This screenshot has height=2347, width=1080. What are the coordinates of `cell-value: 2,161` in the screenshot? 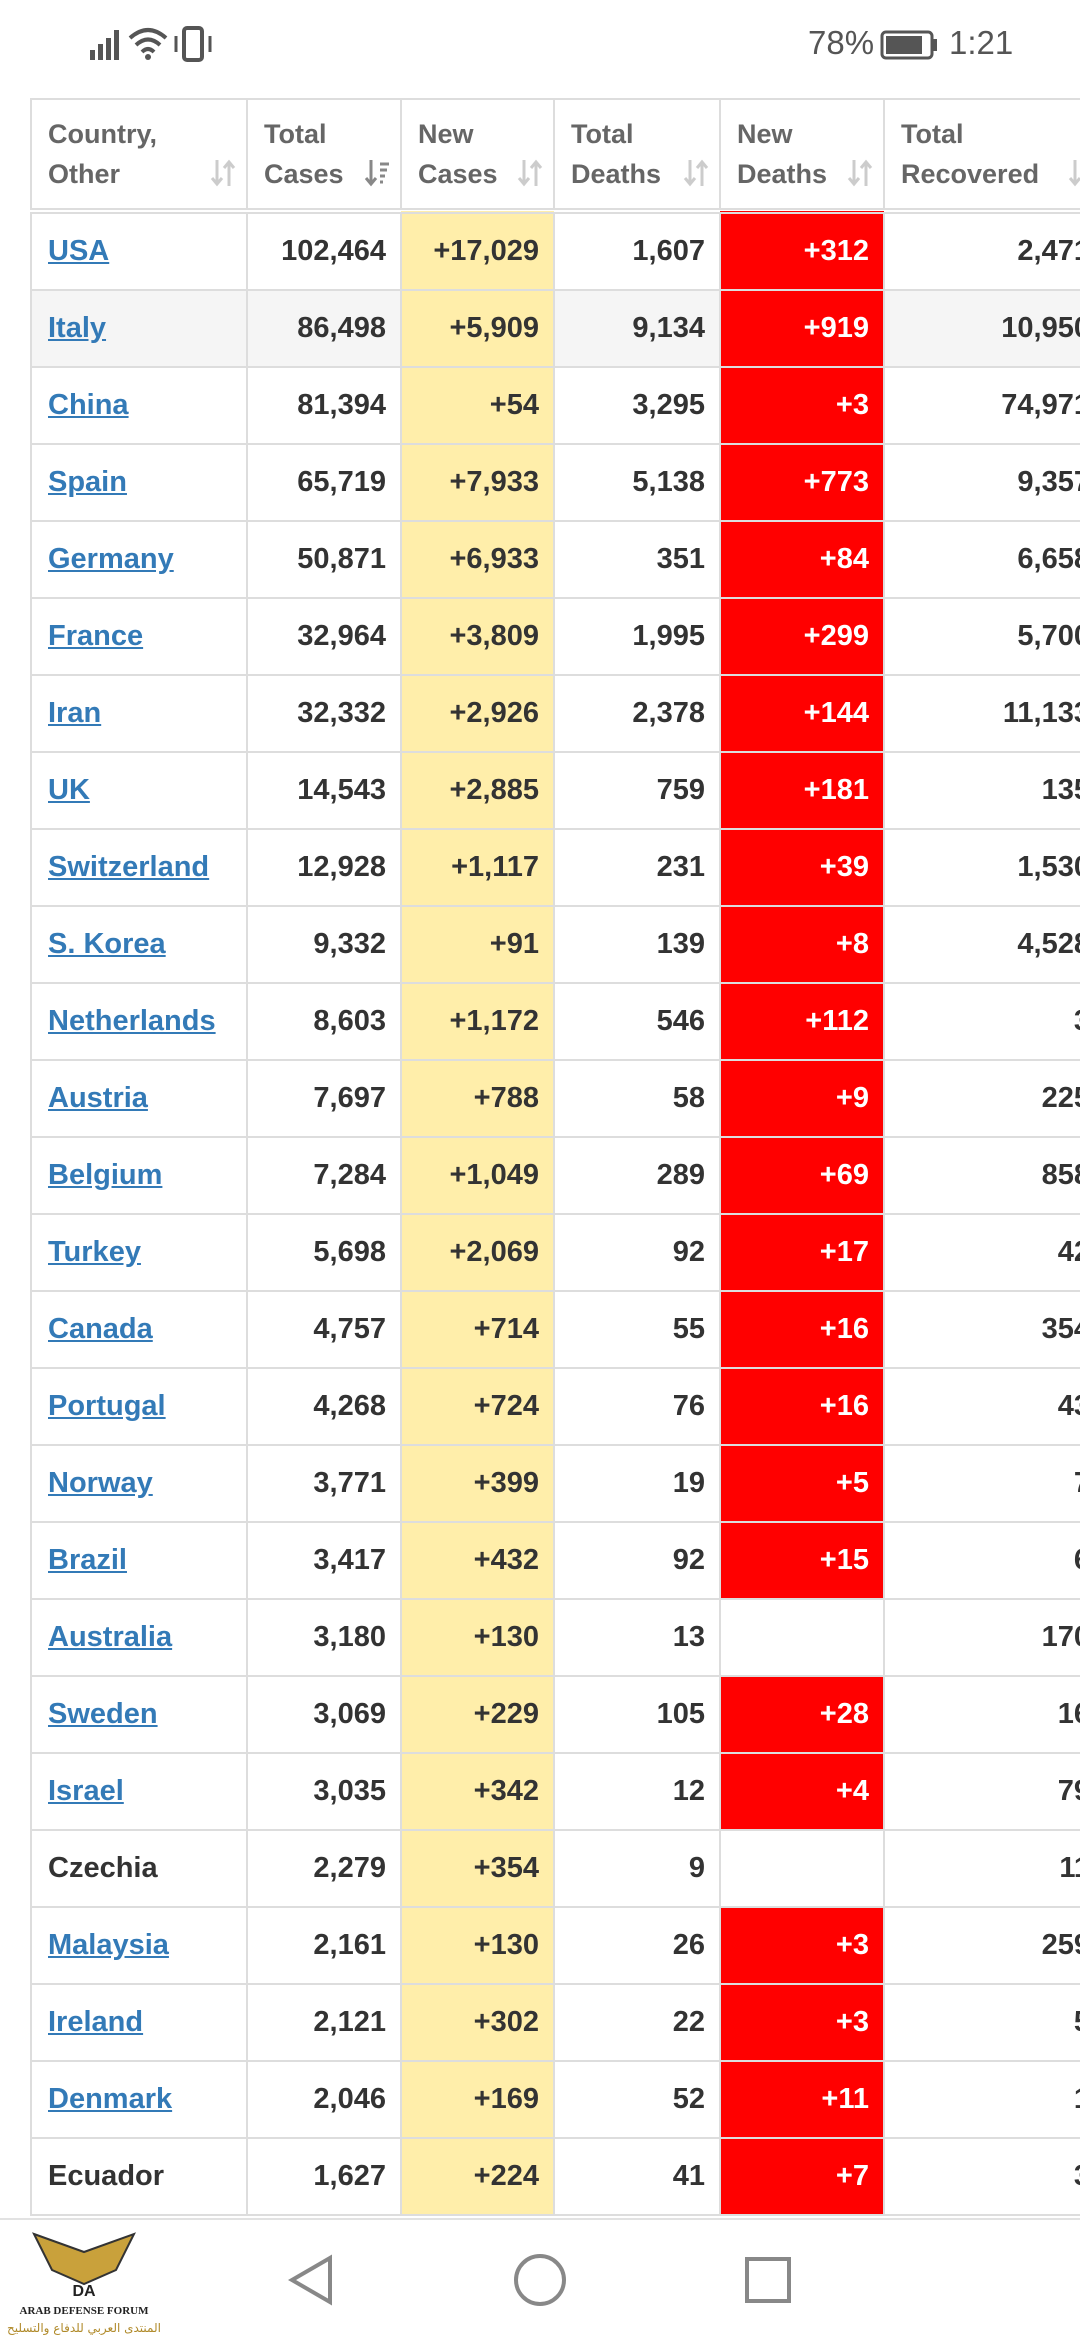 It's located at (349, 1945).